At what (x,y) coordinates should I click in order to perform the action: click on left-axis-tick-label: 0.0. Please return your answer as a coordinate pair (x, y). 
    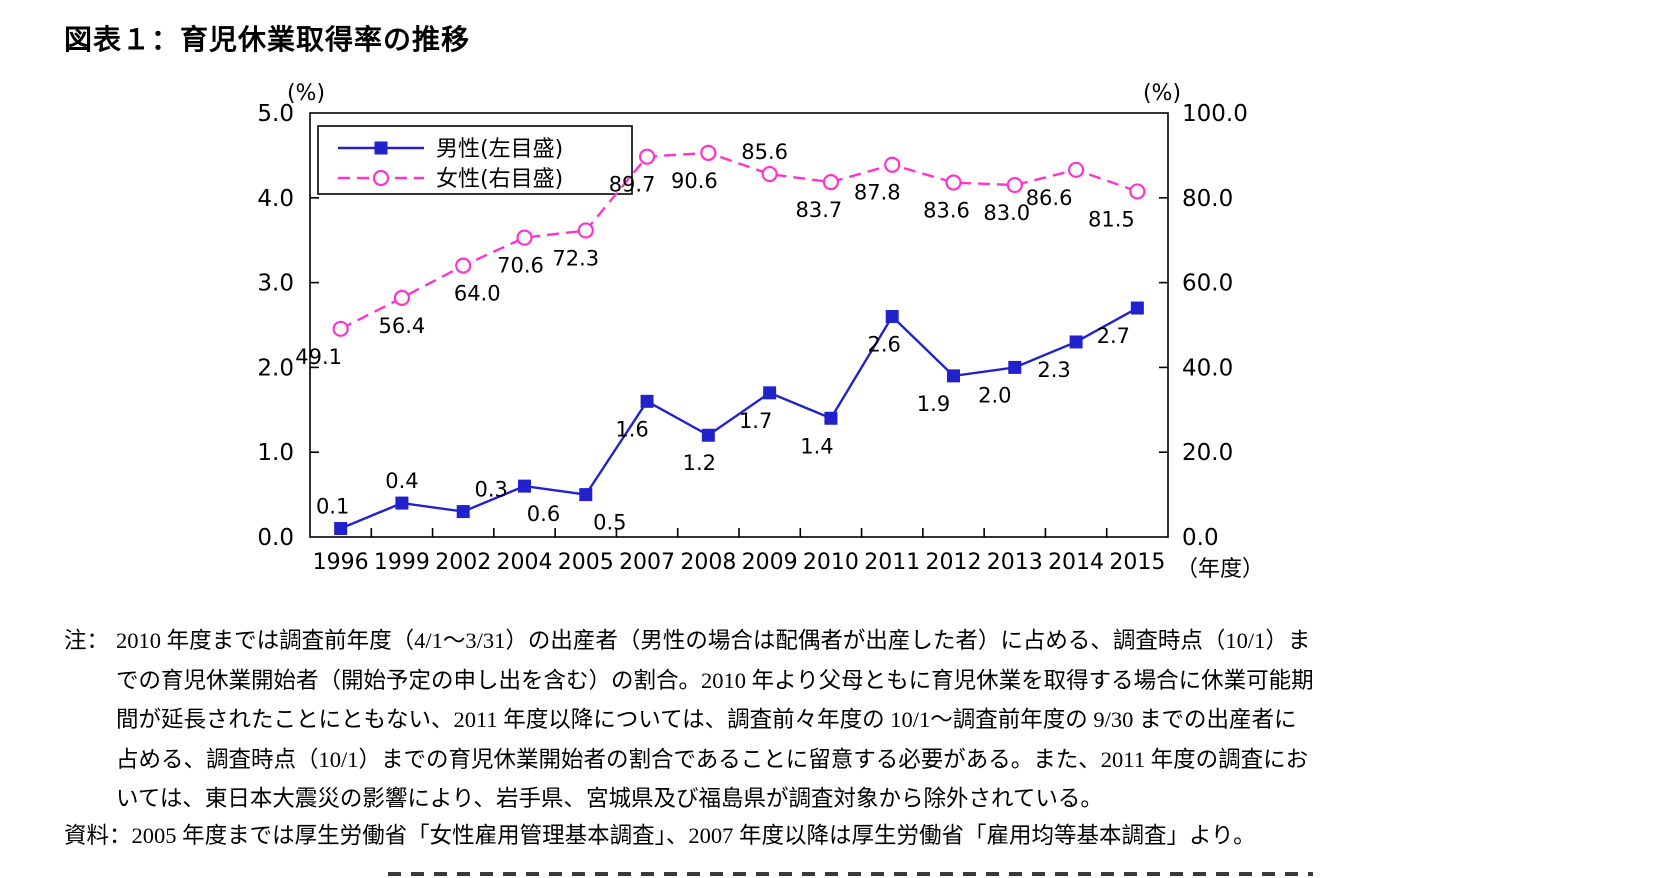
    Looking at the image, I should click on (275, 538).